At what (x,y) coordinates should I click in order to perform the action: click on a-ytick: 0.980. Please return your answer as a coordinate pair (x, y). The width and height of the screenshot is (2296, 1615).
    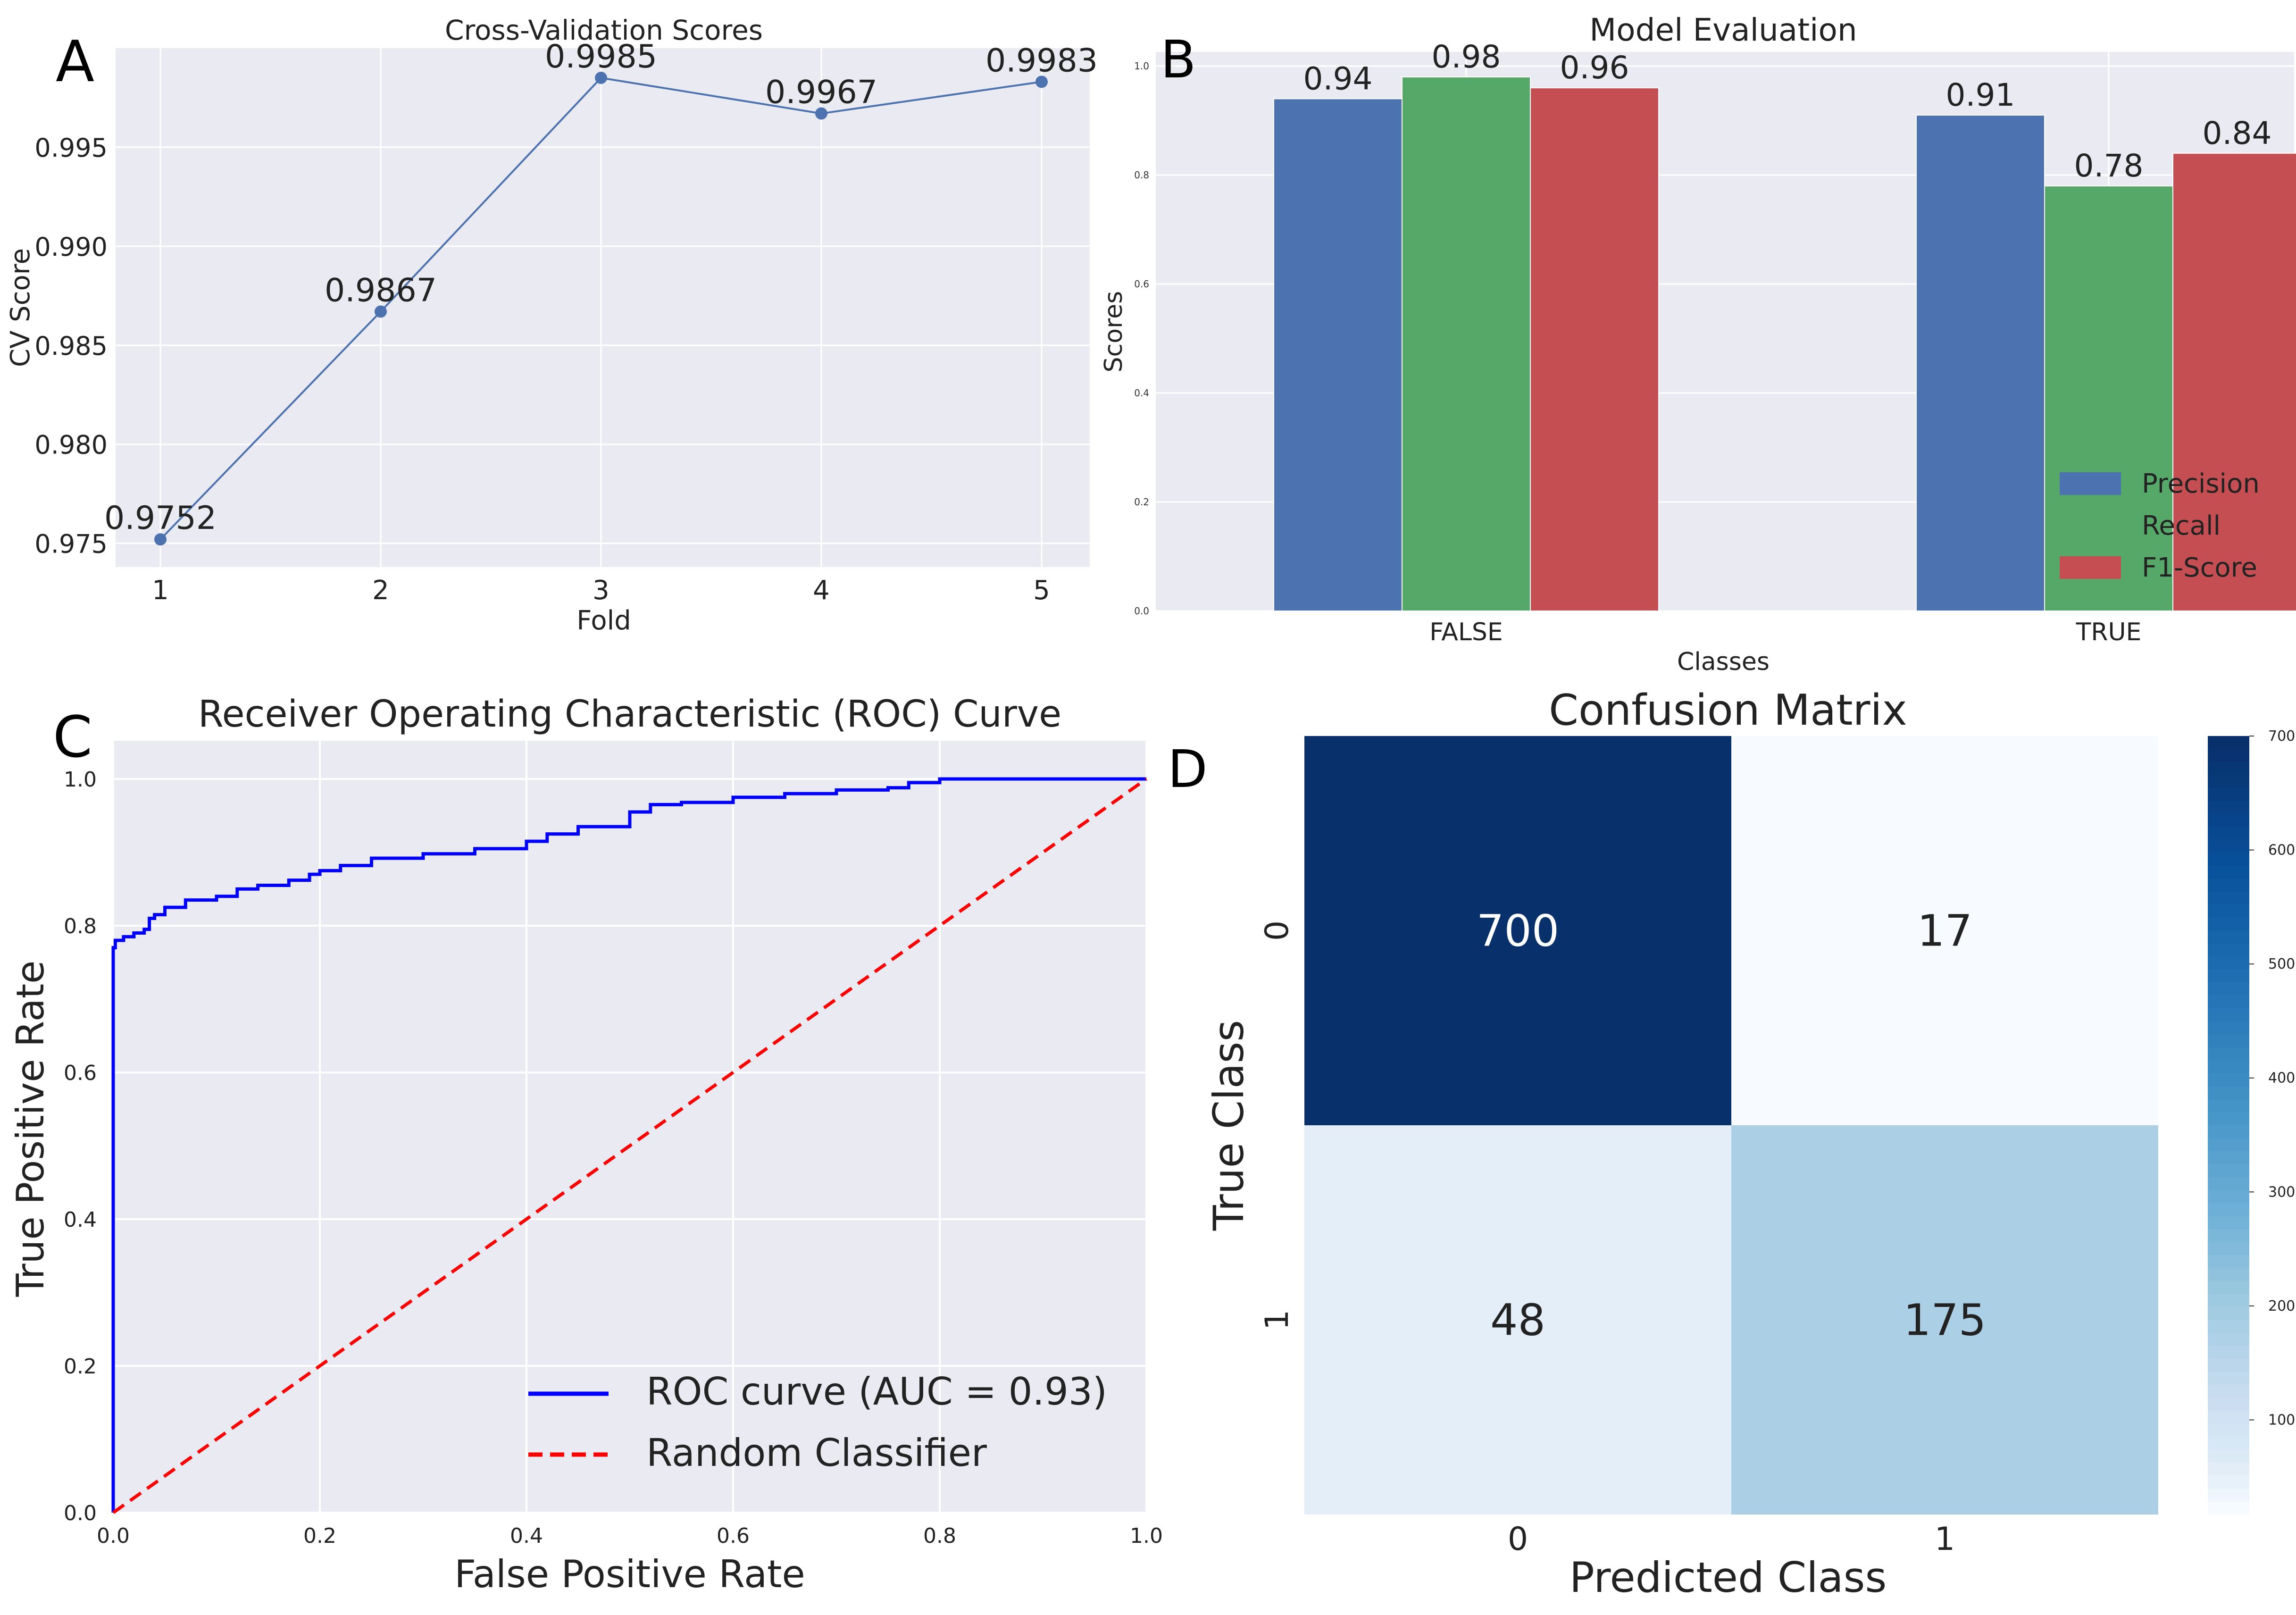
    Looking at the image, I should click on (71, 445).